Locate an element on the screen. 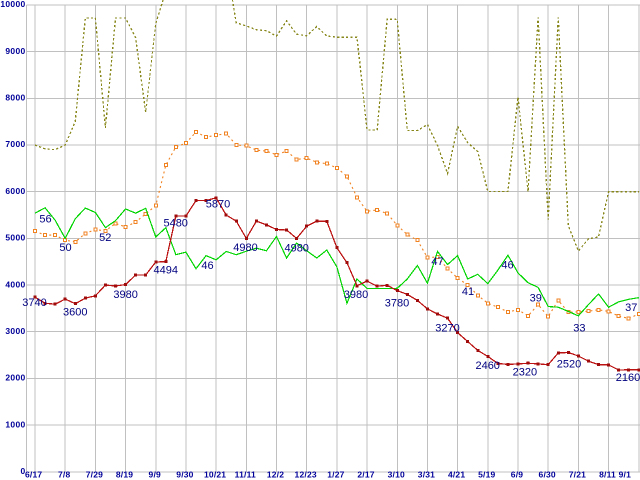  svg-text: 4/21 is located at coordinates (456, 475).